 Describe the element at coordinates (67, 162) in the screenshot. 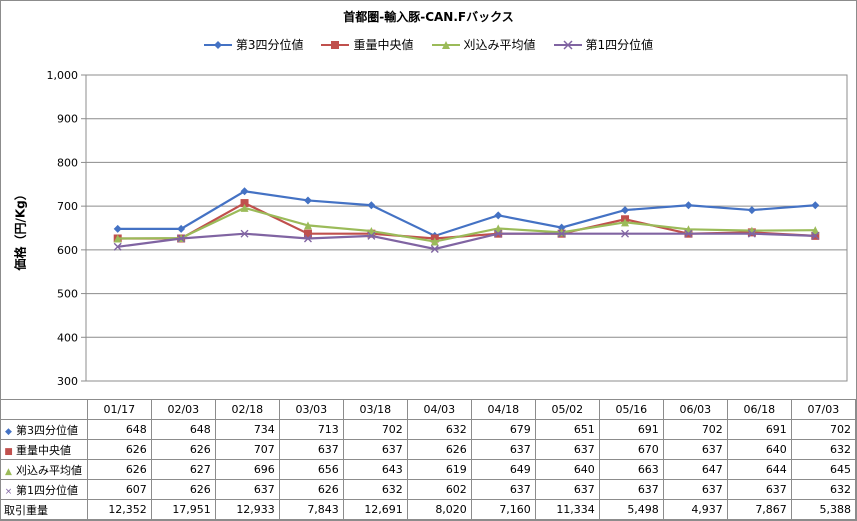

I see `y-tick-label: 800` at that location.